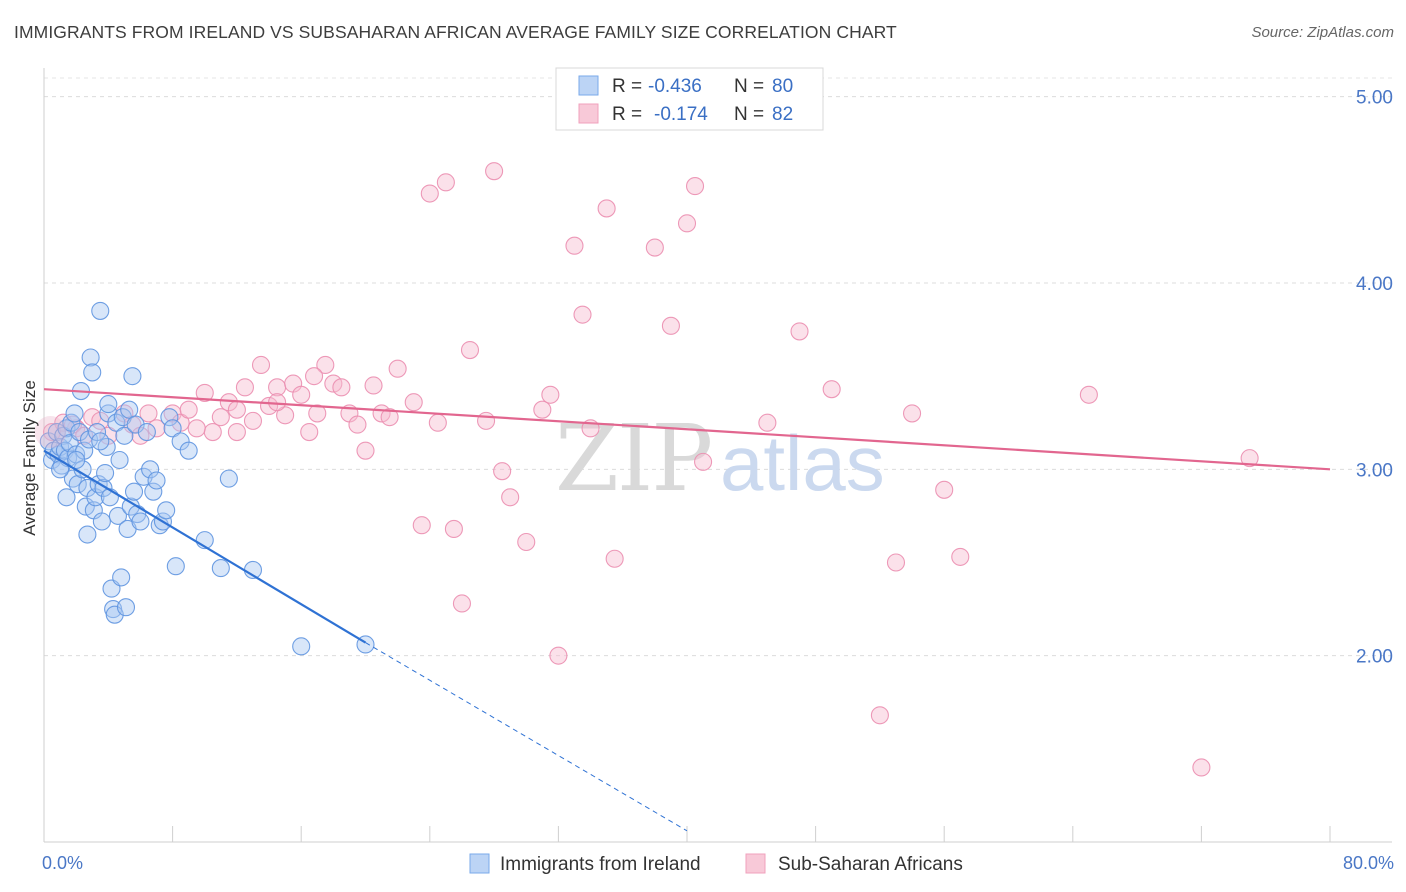  I want to click on trend-line-ireland, so click(205, 546).